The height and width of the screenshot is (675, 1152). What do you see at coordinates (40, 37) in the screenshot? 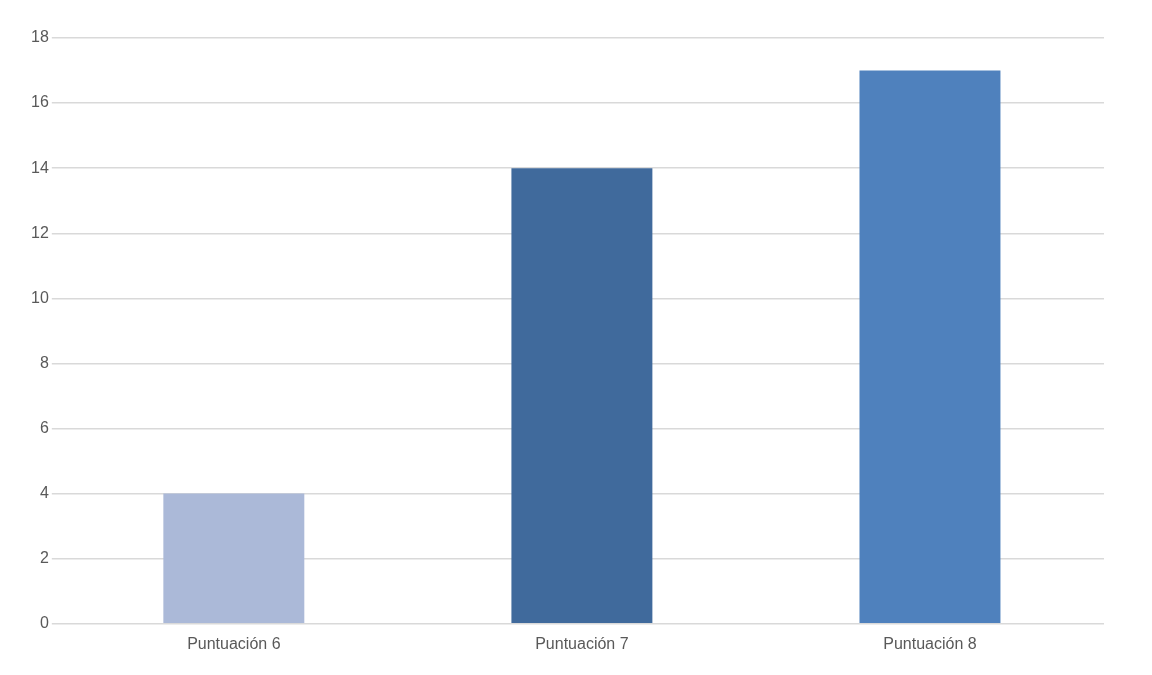
I see `y-tick-label: 18` at bounding box center [40, 37].